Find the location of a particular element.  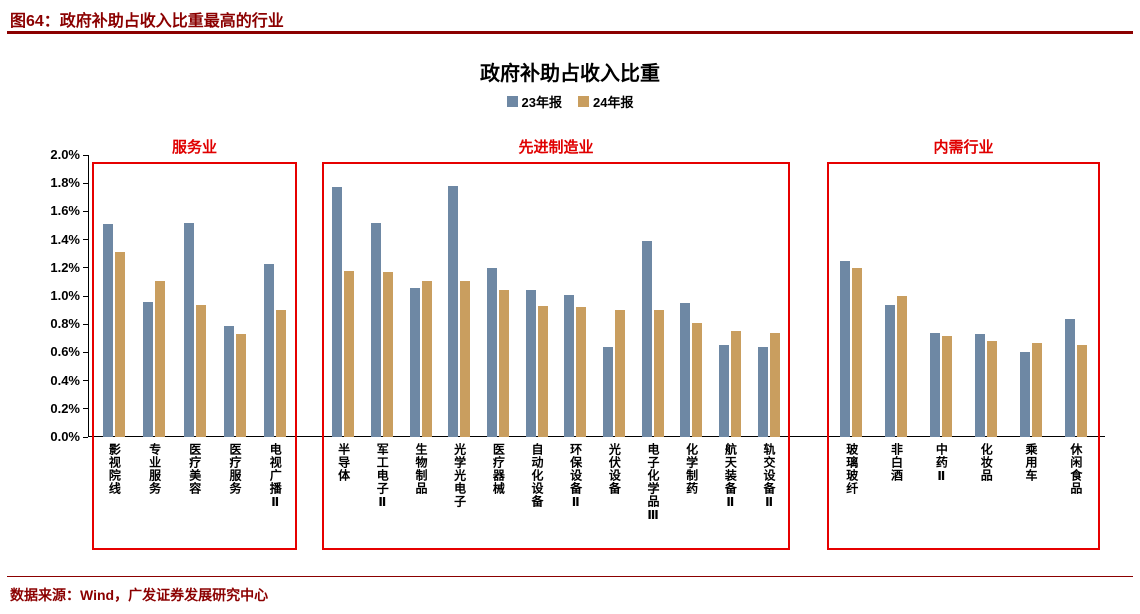

category-label: 光学光电子 is located at coordinates (459, 475).